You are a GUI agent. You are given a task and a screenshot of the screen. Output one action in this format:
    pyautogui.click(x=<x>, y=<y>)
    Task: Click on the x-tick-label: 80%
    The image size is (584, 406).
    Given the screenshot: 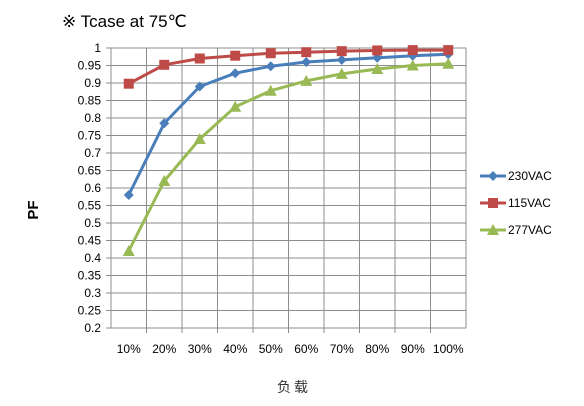 What is the action you would take?
    pyautogui.click(x=377, y=349)
    